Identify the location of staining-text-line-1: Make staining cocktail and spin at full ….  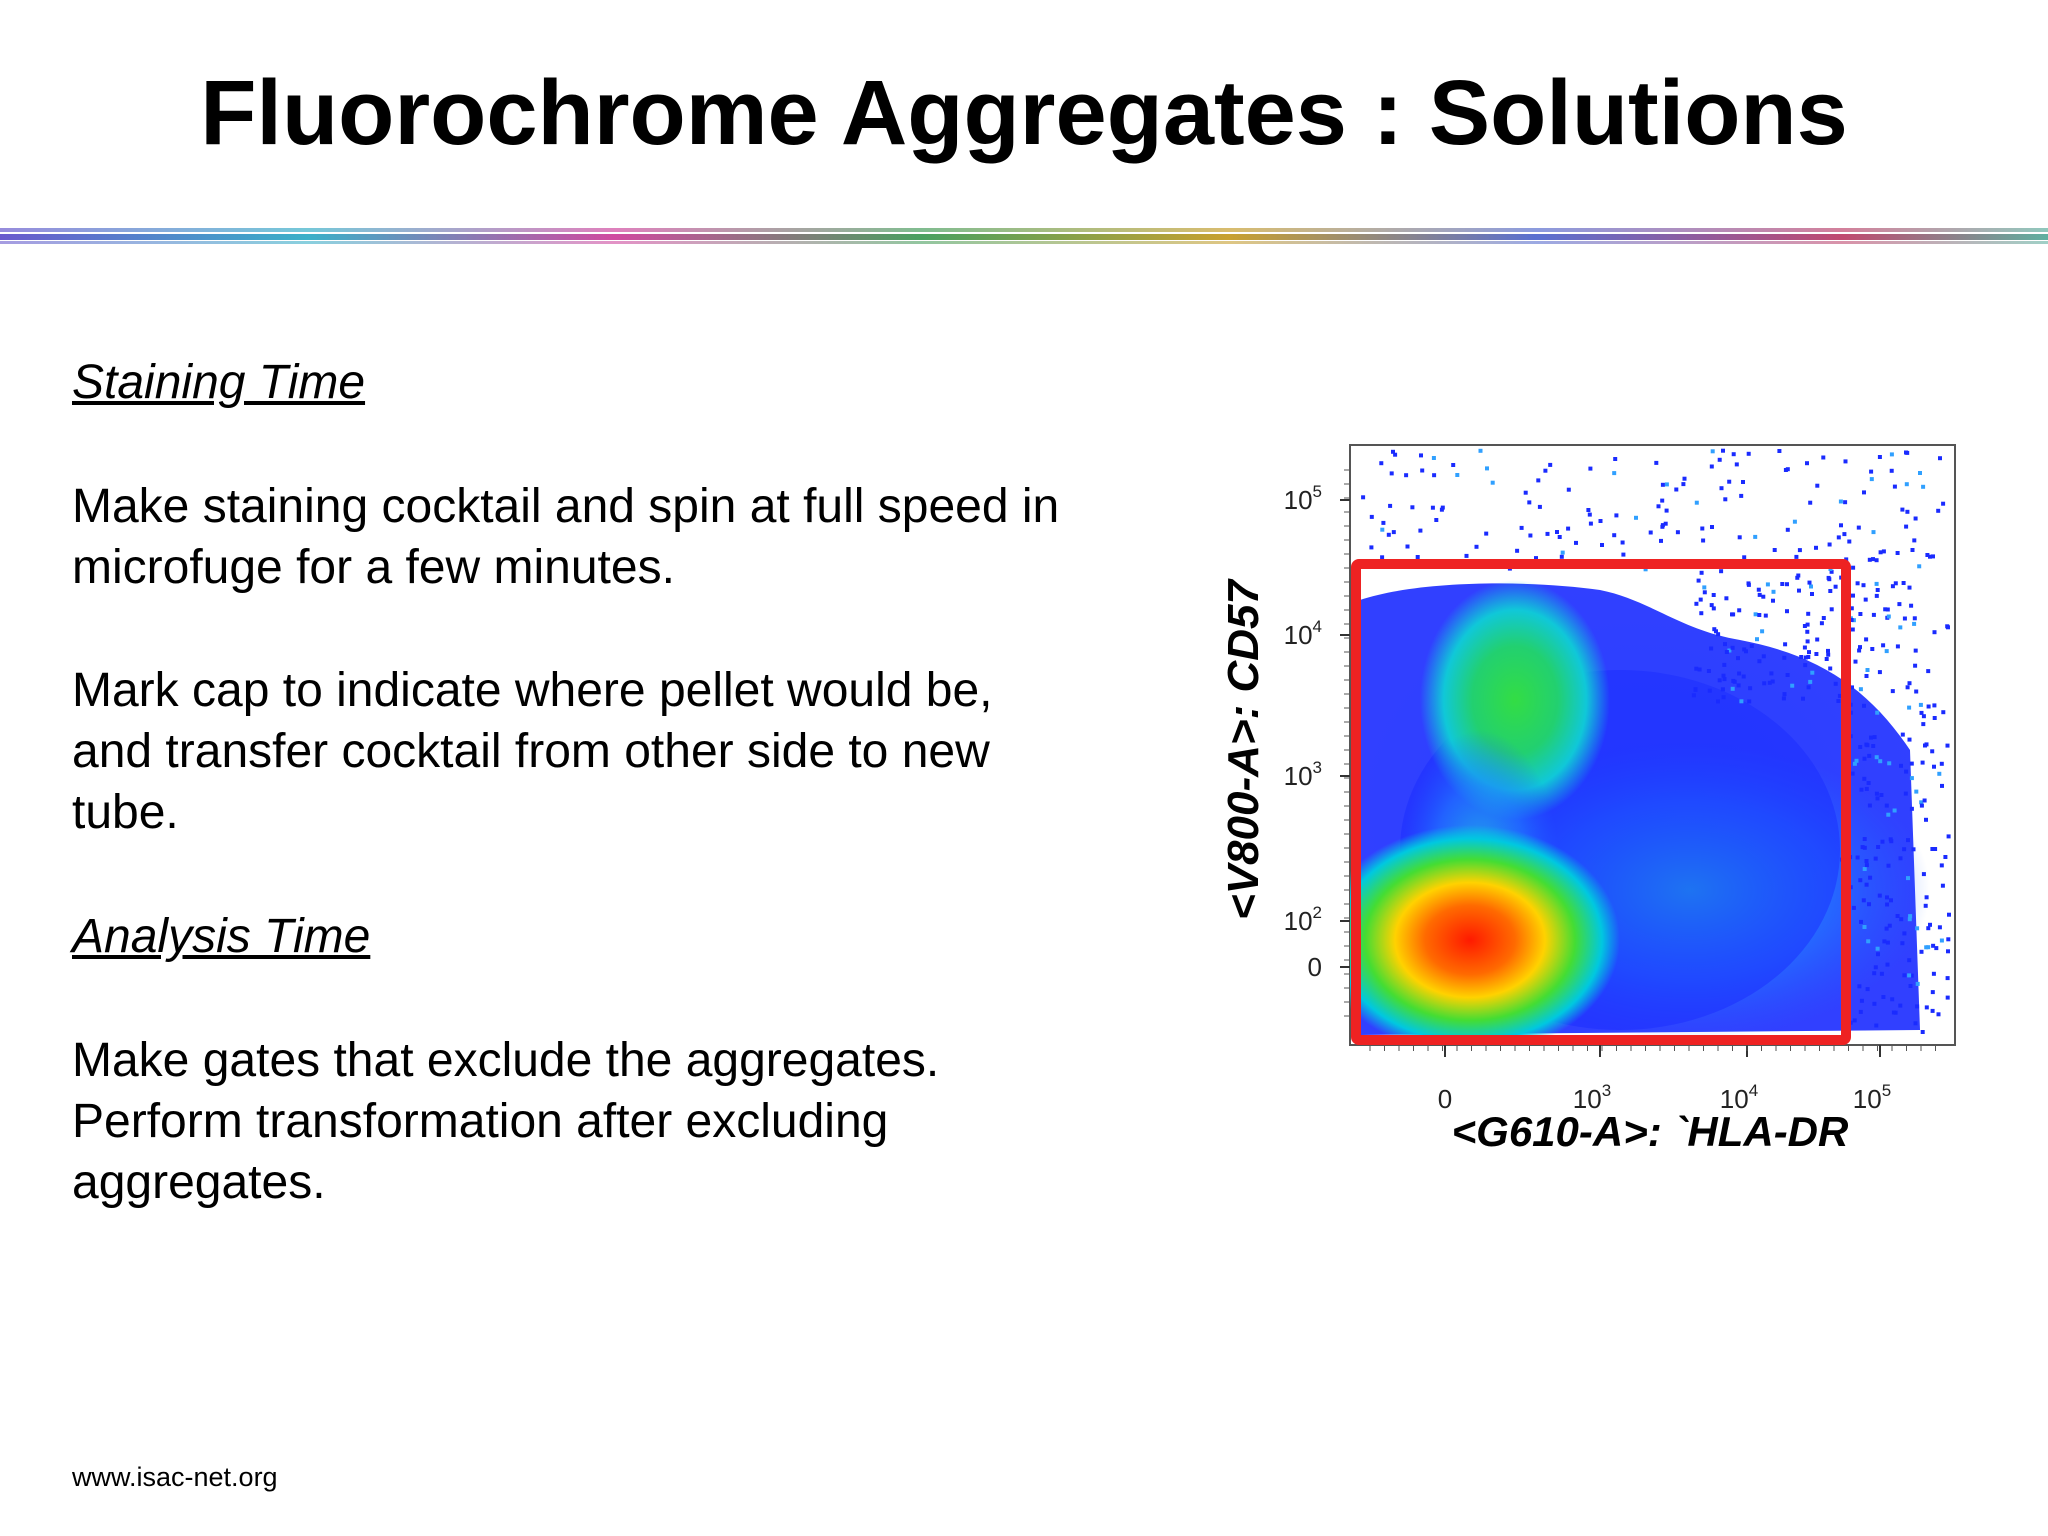
(566, 506).